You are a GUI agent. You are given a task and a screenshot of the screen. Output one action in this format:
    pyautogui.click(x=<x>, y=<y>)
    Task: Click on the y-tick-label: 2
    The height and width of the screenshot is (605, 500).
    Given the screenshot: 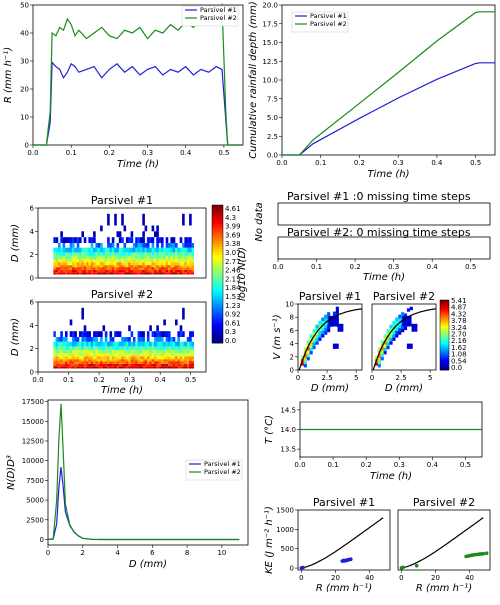 What is the action you would take?
    pyautogui.click(x=32, y=255)
    